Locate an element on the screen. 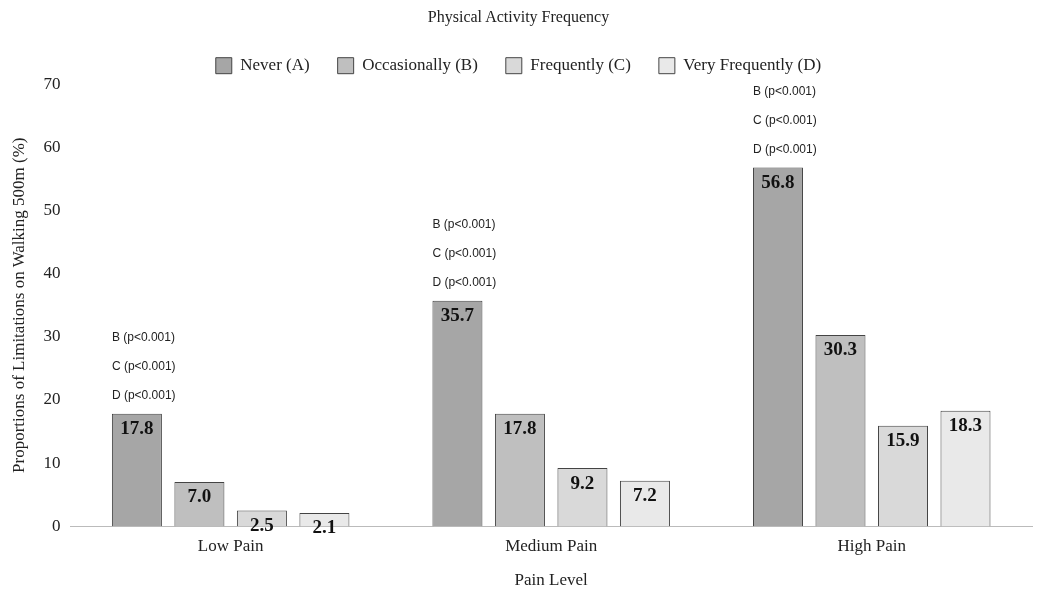 Image resolution: width=1052 pixels, height=600 pixels. y-tick-label: 40 is located at coordinates (52, 273).